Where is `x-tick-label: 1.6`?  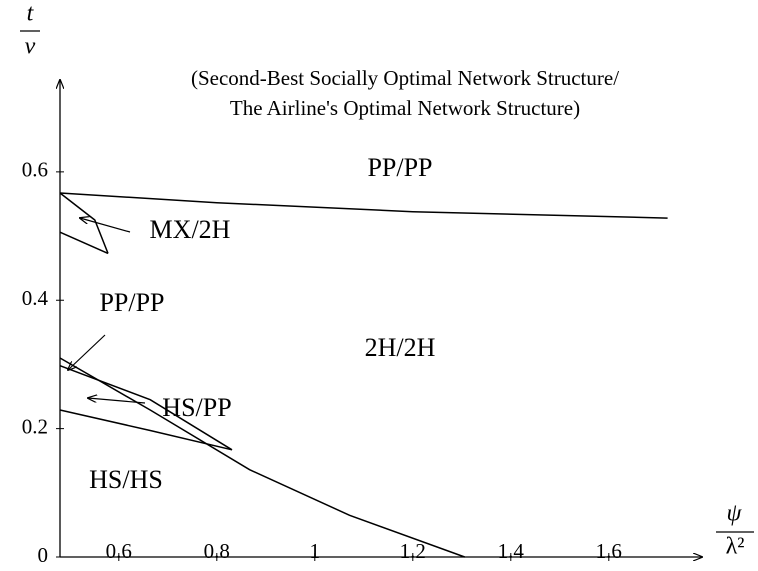
x-tick-label: 1.6 is located at coordinates (609, 551).